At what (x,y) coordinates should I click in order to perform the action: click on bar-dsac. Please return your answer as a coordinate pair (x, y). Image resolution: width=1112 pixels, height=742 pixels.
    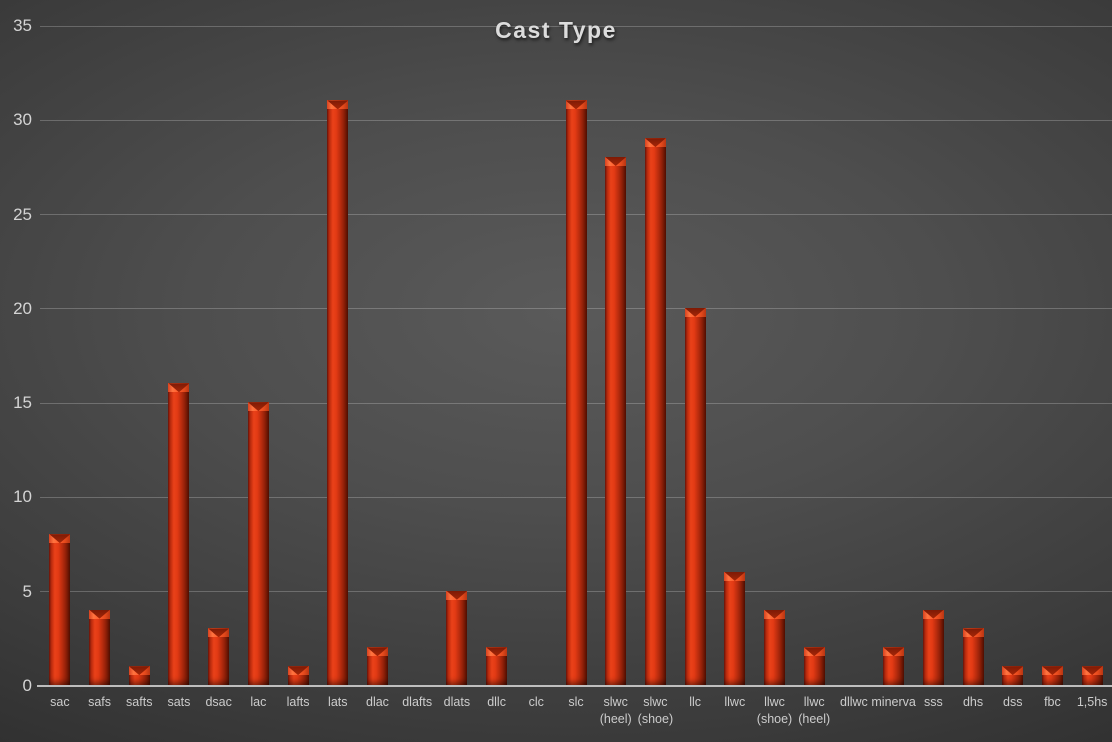
    Looking at the image, I should click on (219, 656).